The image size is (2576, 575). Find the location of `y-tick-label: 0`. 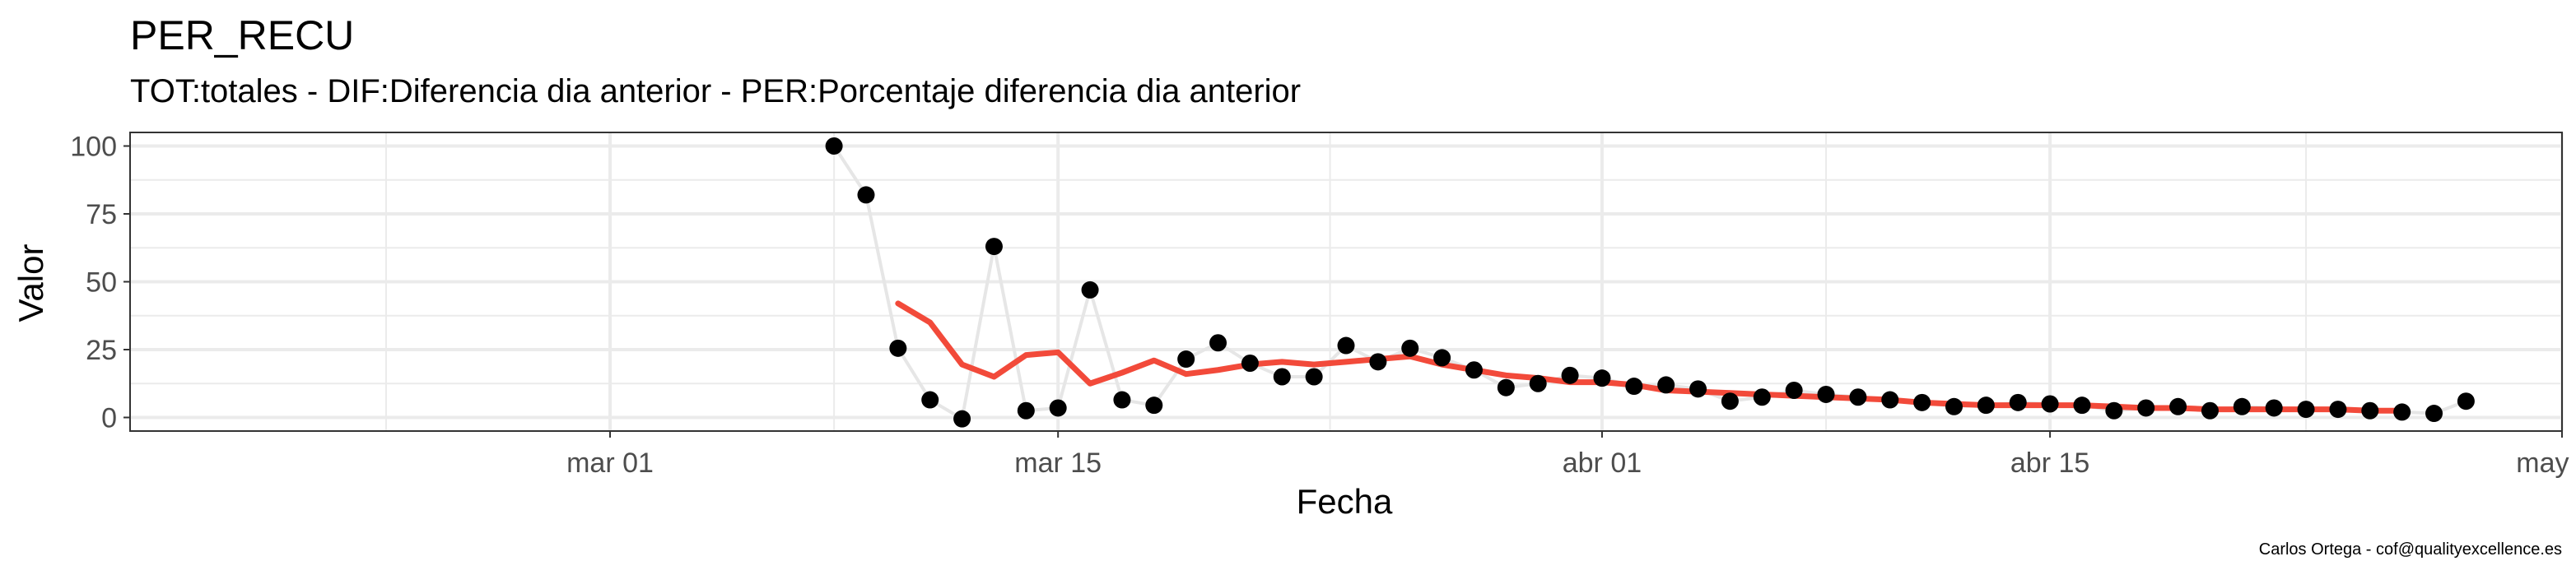

y-tick-label: 0 is located at coordinates (109, 418).